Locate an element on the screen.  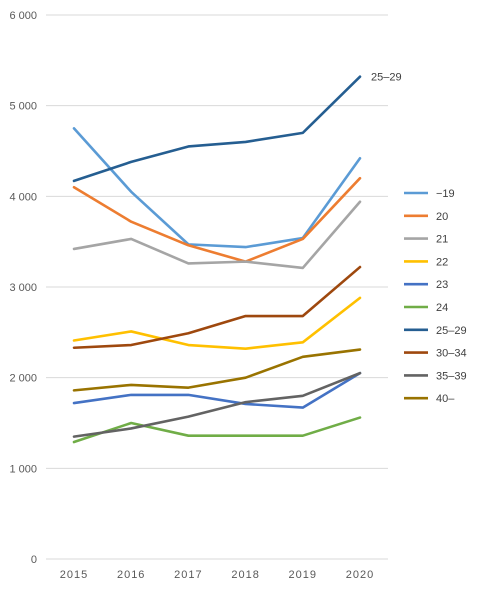
legend-label: 22 is located at coordinates (442, 262).